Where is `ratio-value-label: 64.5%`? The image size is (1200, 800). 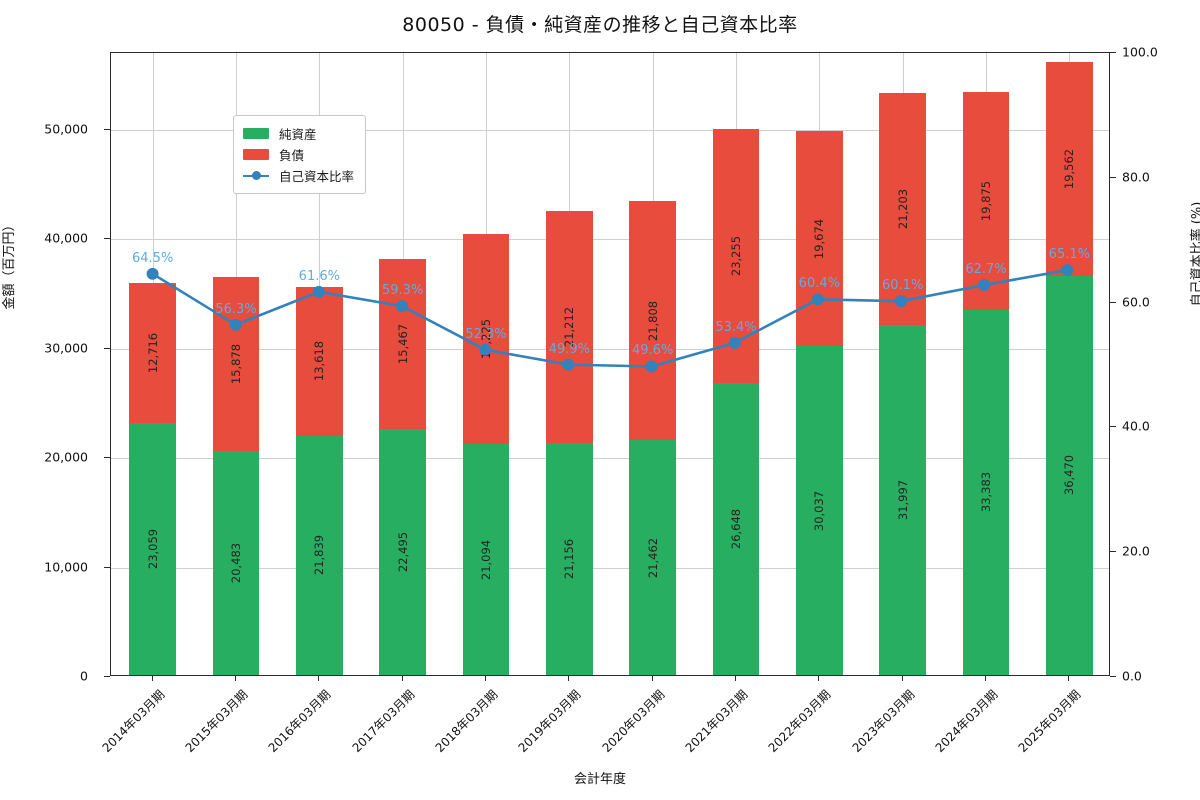 ratio-value-label: 64.5% is located at coordinates (153, 258).